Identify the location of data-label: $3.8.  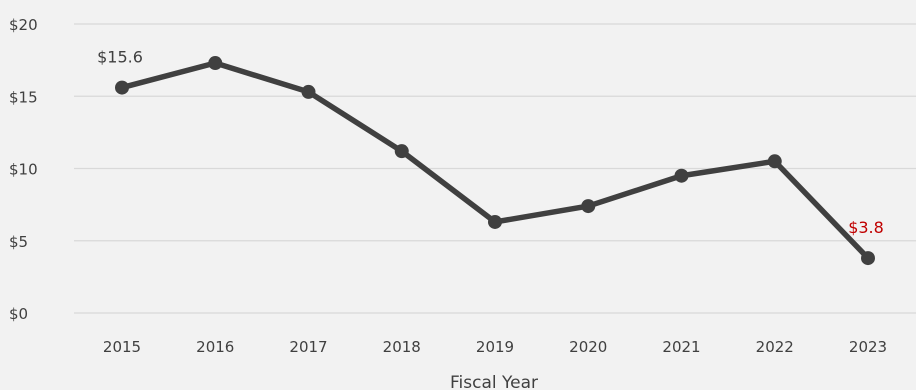
(866, 227).